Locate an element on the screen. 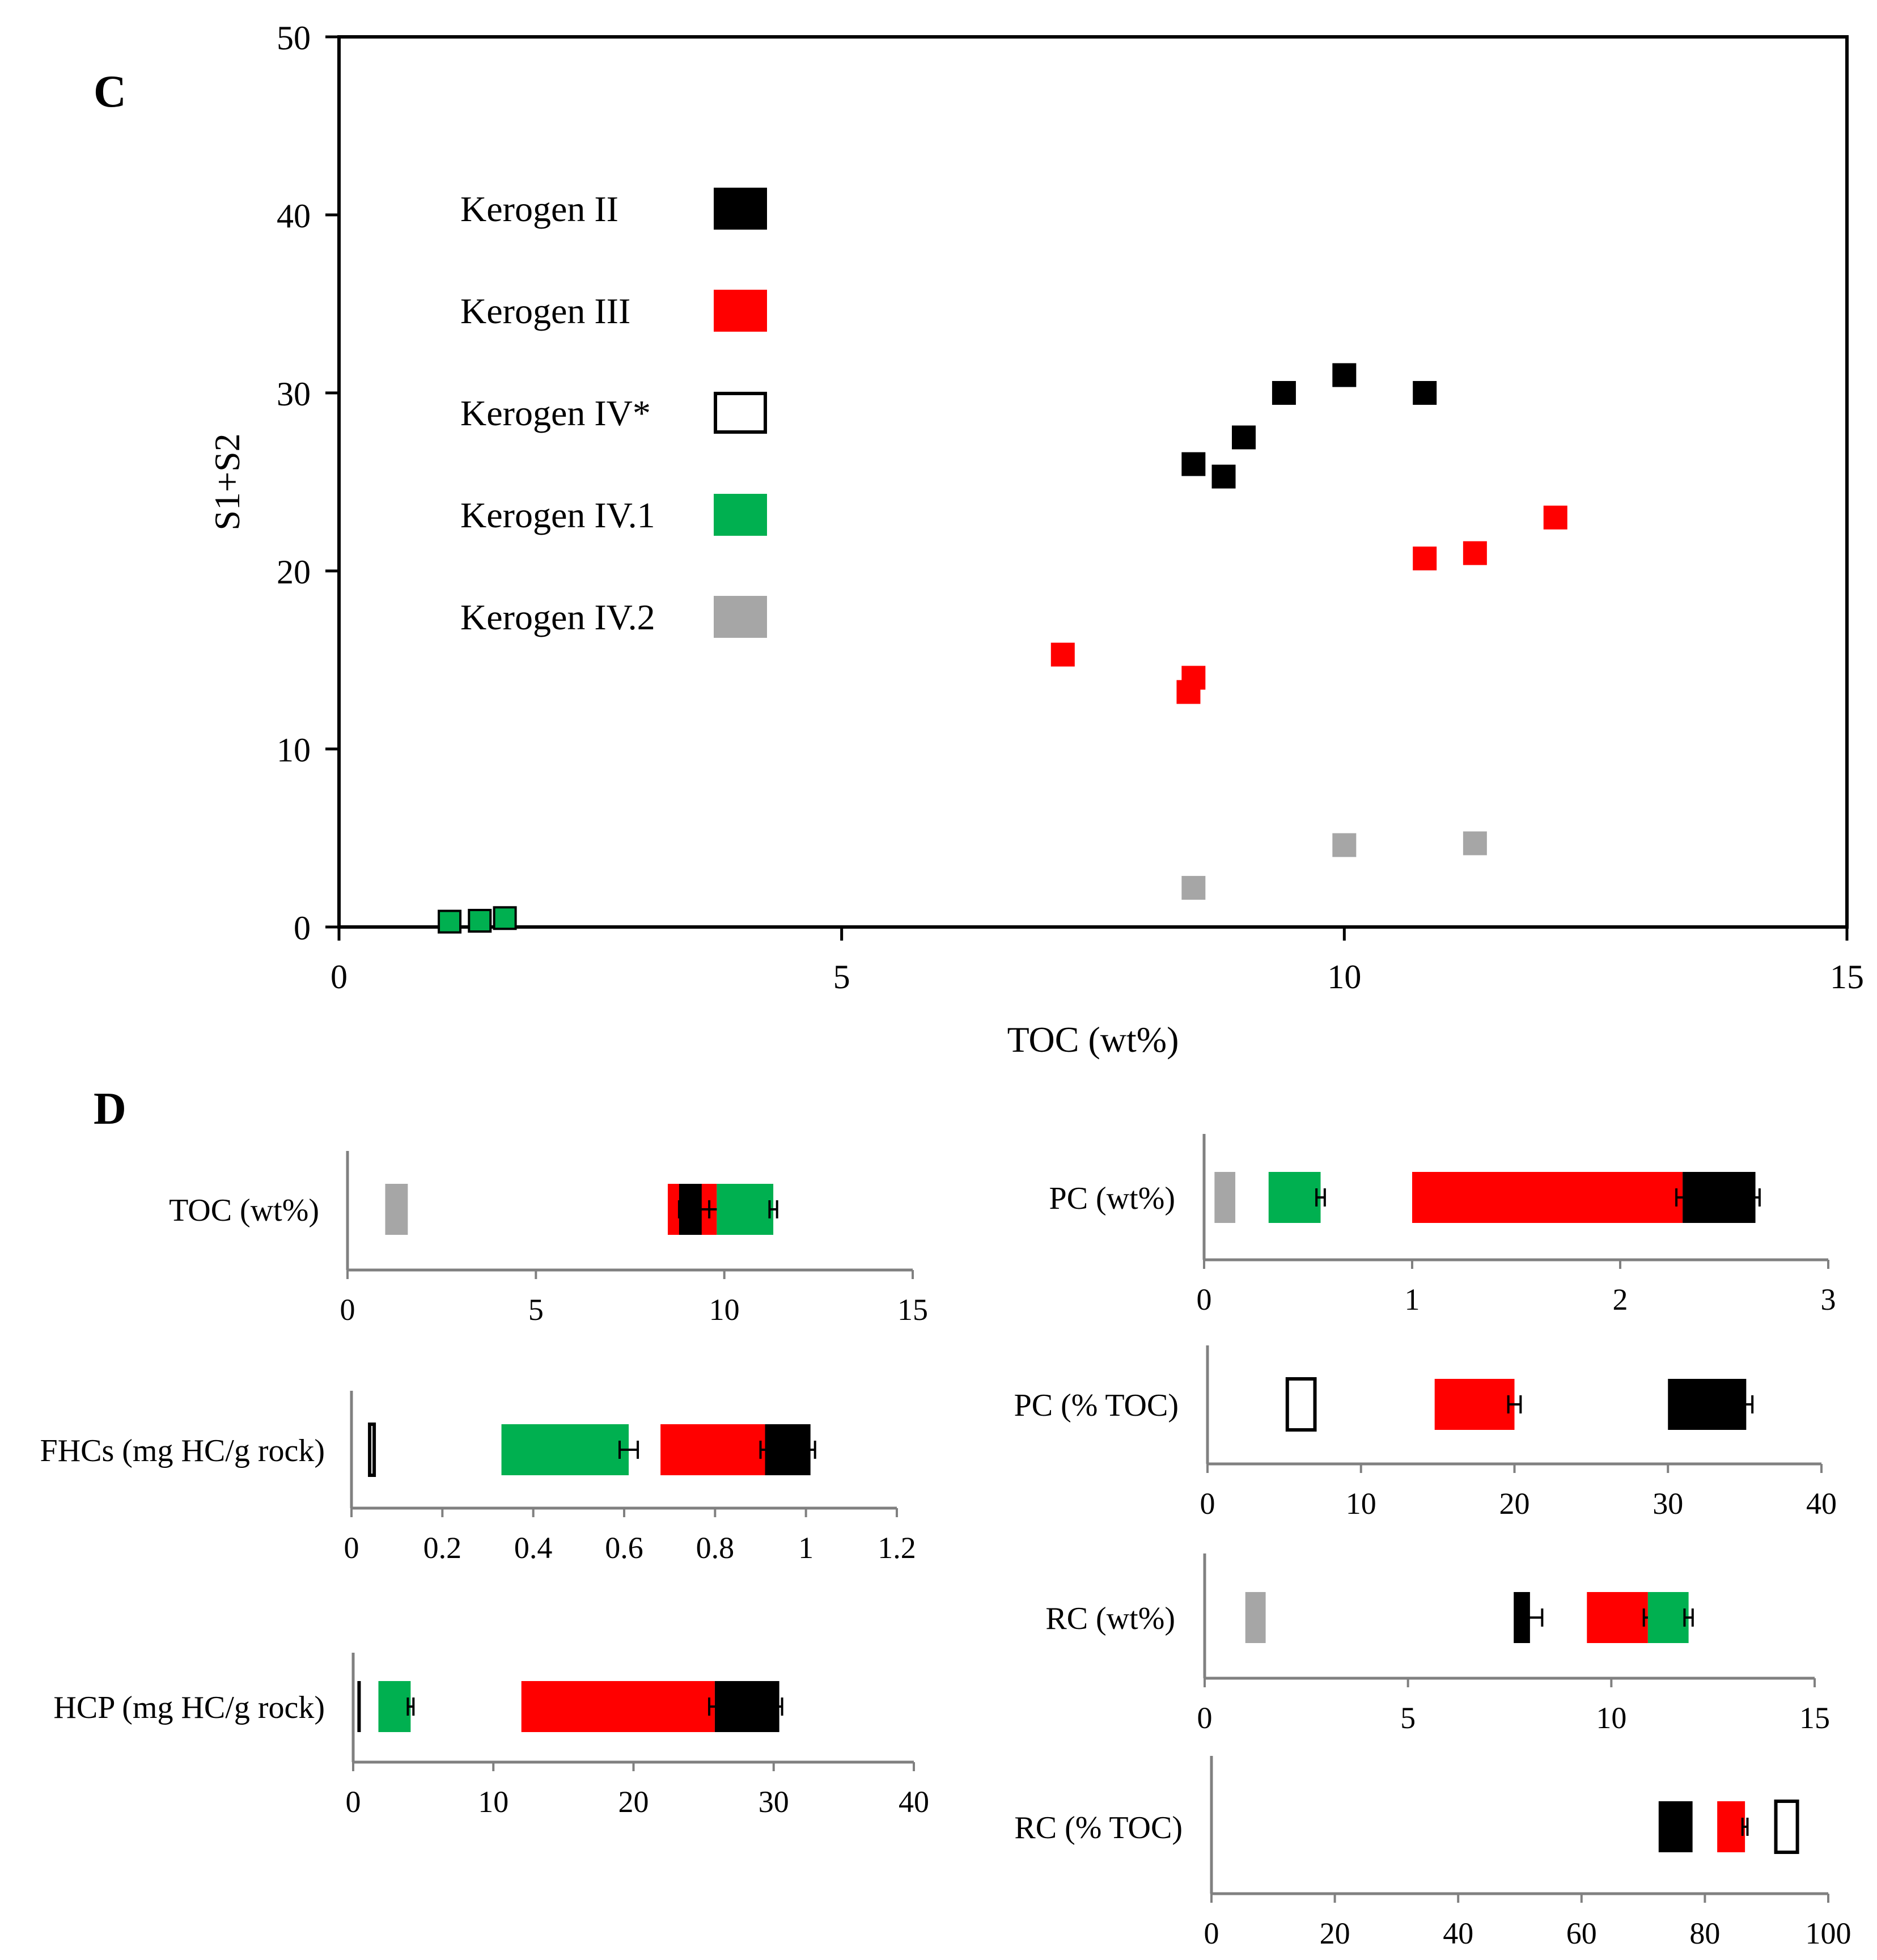 The height and width of the screenshot is (1960, 1877). x-tick-label: 80 is located at coordinates (1704, 1933).